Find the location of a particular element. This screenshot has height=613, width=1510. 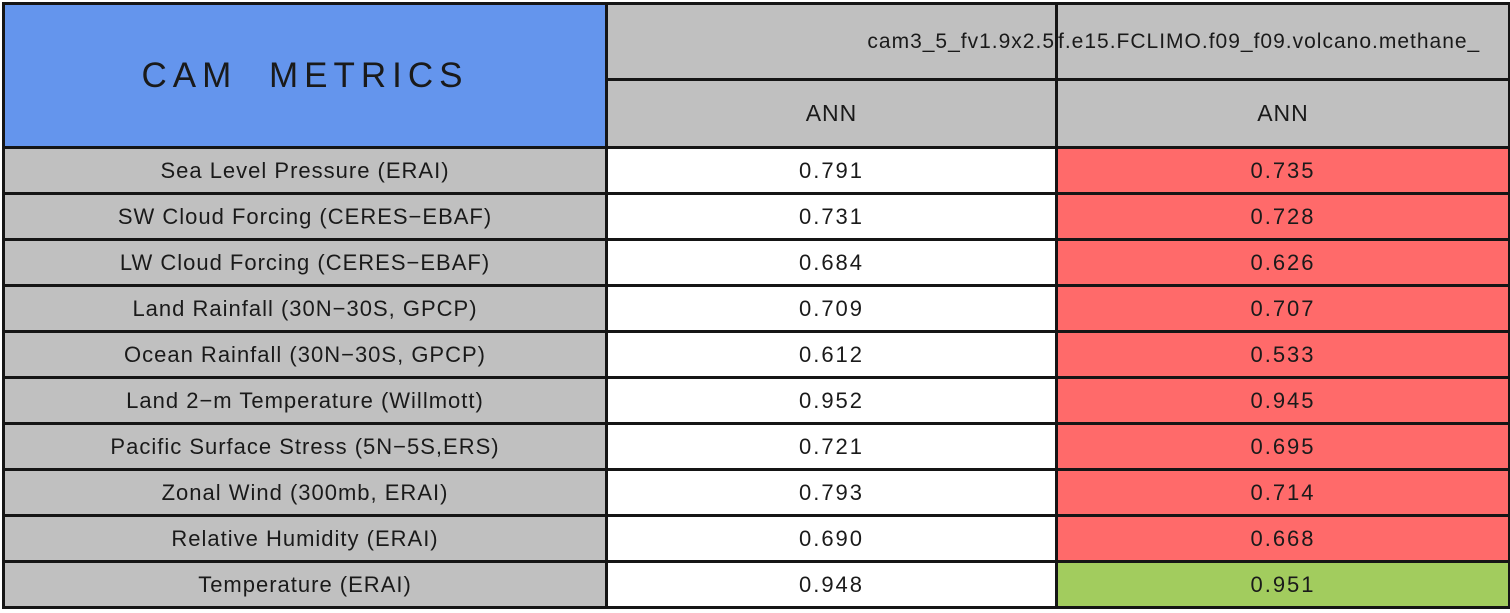

table-row: Relative Humidity (ERAI) 0.690 0.668 is located at coordinates (756, 538).